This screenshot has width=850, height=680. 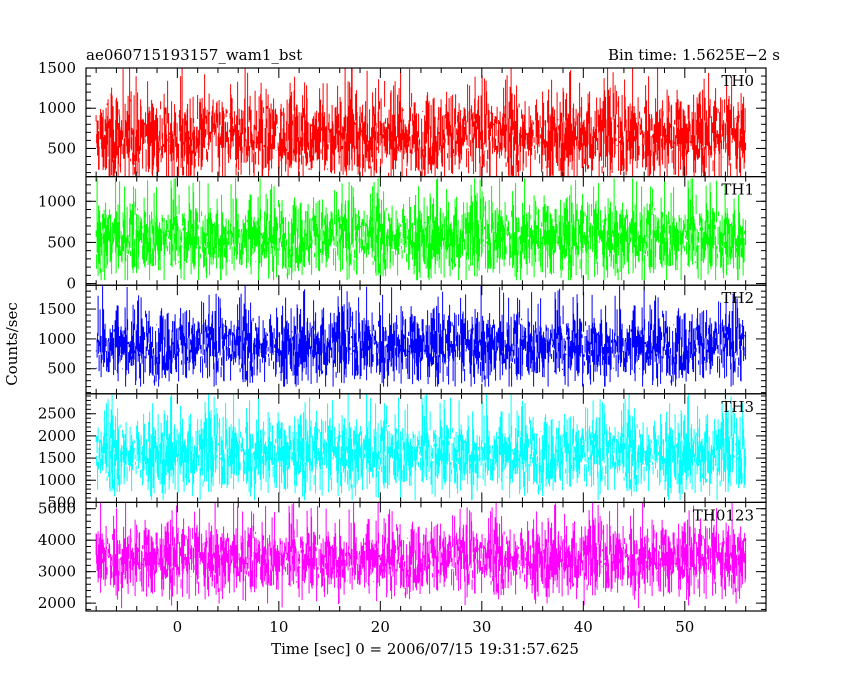 I want to click on x-tick-label: 40, so click(x=583, y=627).